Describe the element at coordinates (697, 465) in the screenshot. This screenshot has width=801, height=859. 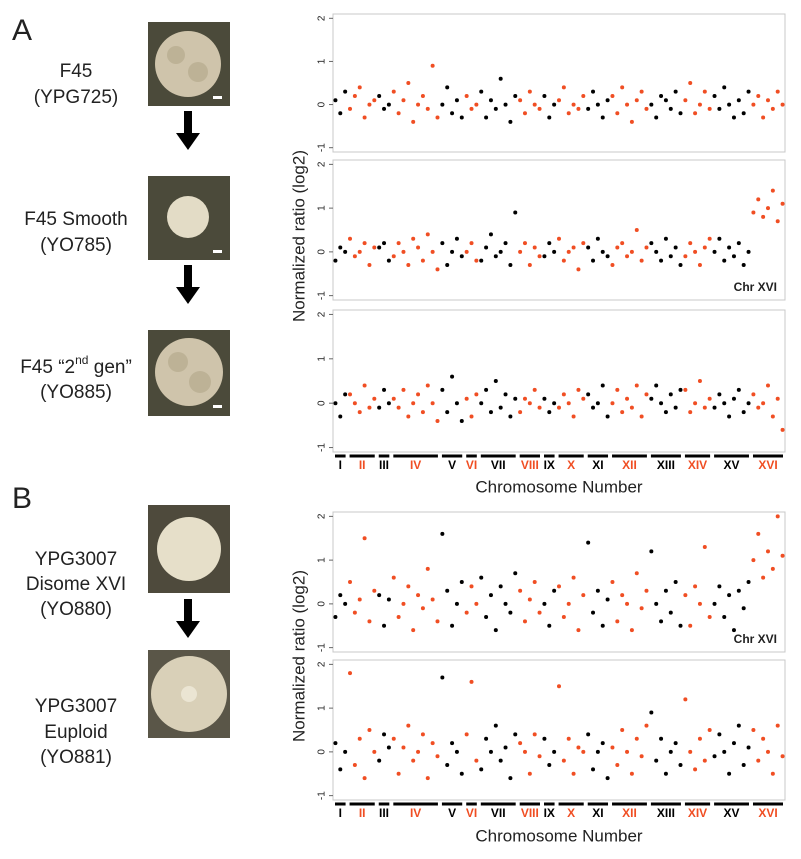
I see `chromosome-label: XIV` at that location.